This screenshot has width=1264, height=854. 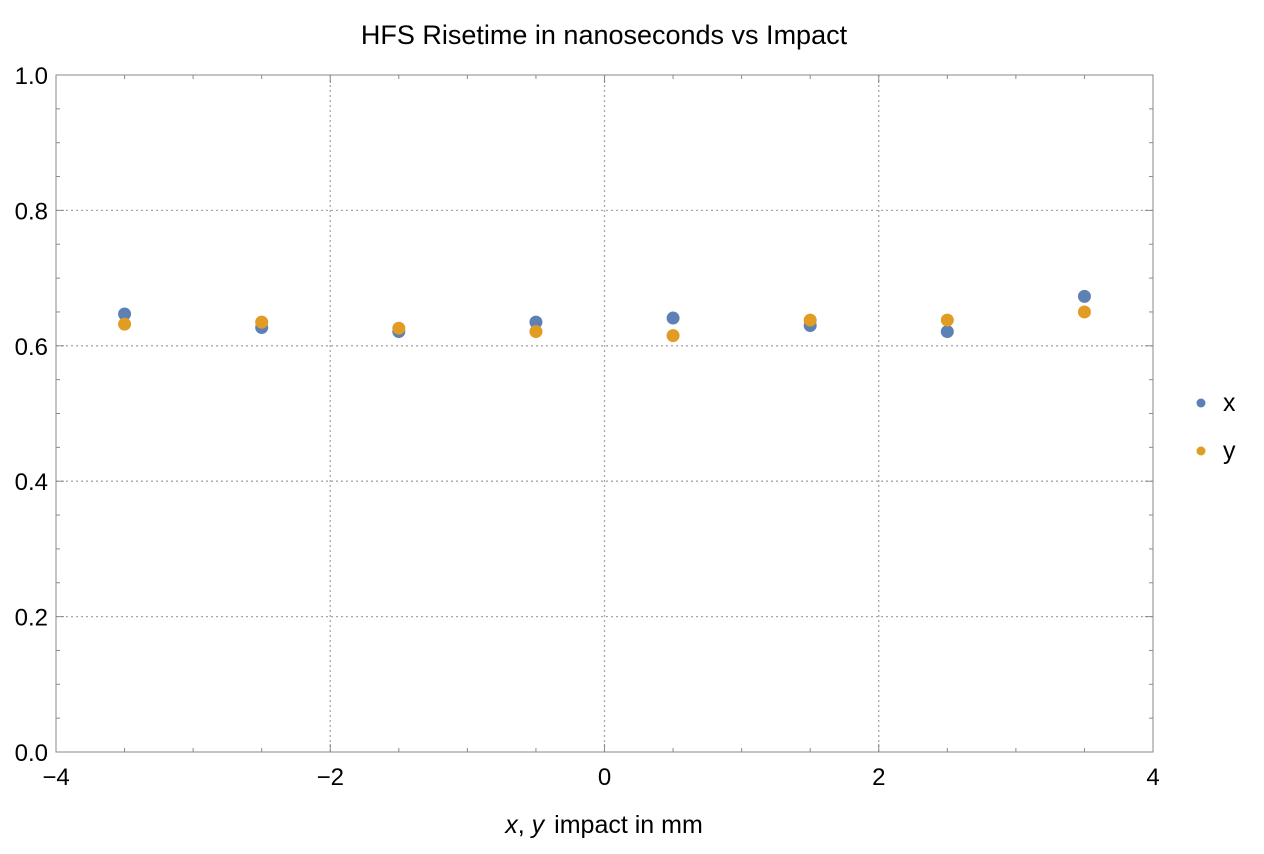 What do you see at coordinates (31, 347) in the screenshot?
I see `y-tick-label: 0.6` at bounding box center [31, 347].